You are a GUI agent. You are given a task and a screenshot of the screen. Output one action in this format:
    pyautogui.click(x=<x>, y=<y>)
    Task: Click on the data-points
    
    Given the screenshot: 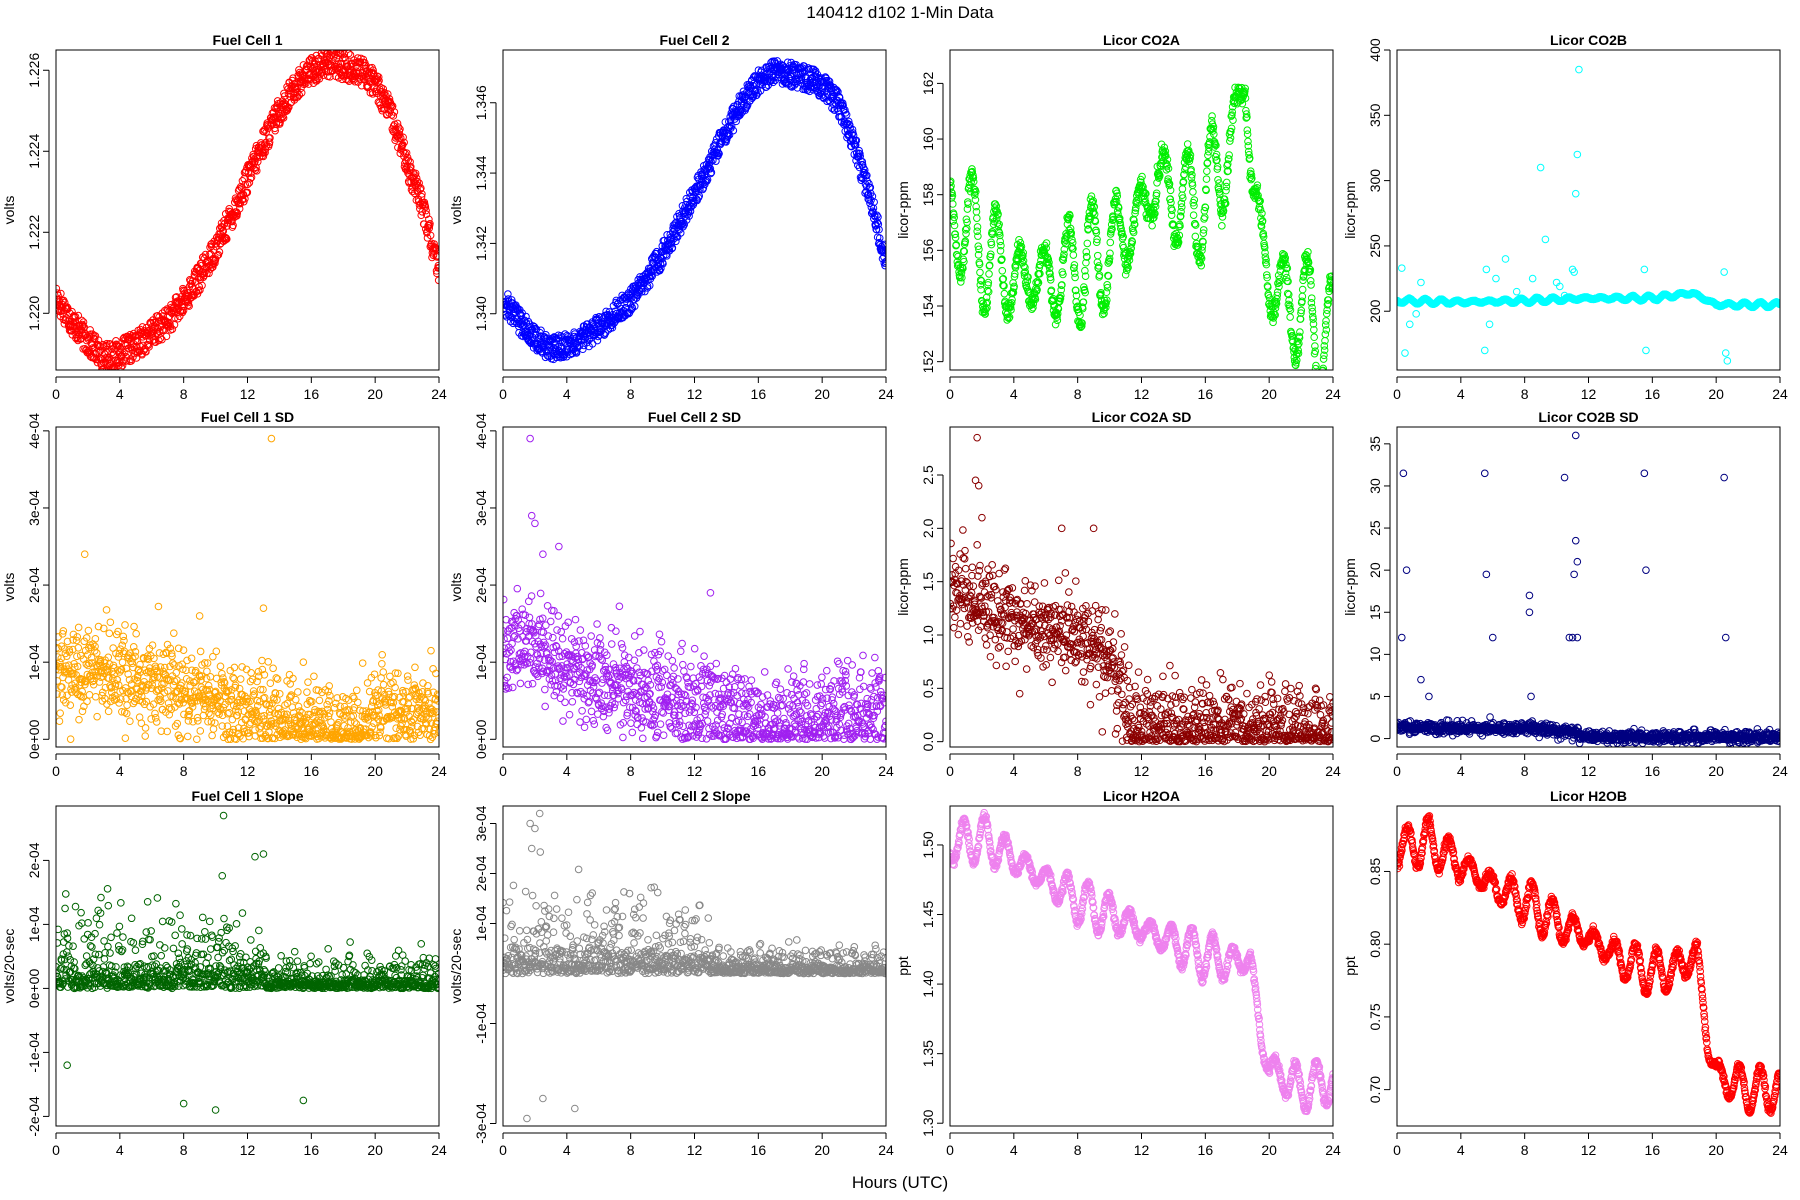 What is the action you would take?
    pyautogui.click(x=1141, y=226)
    